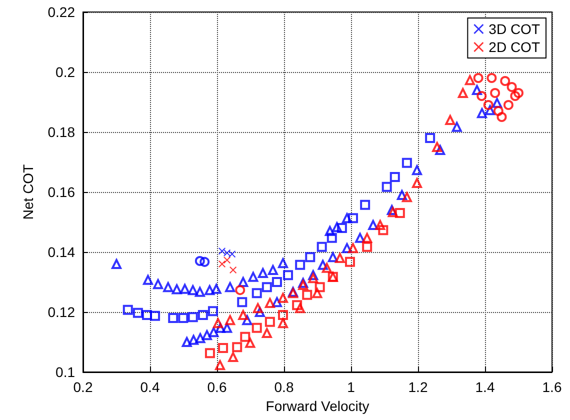 The width and height of the screenshot is (570, 420). Describe the element at coordinates (485, 387) in the screenshot. I see `x-tick-label: 1.4` at that location.